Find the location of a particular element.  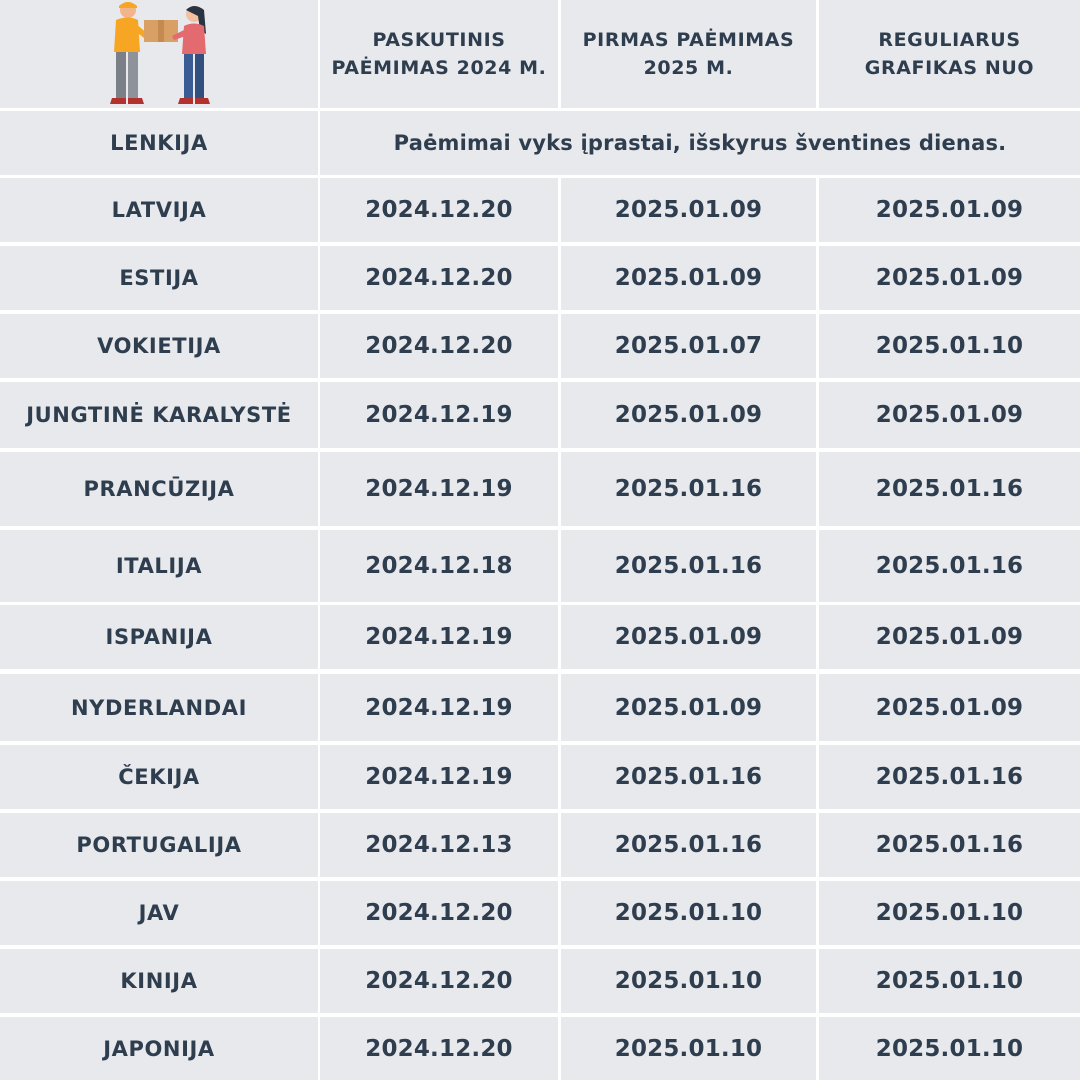

country-cell: PRANCŪZIJA is located at coordinates (159, 489).